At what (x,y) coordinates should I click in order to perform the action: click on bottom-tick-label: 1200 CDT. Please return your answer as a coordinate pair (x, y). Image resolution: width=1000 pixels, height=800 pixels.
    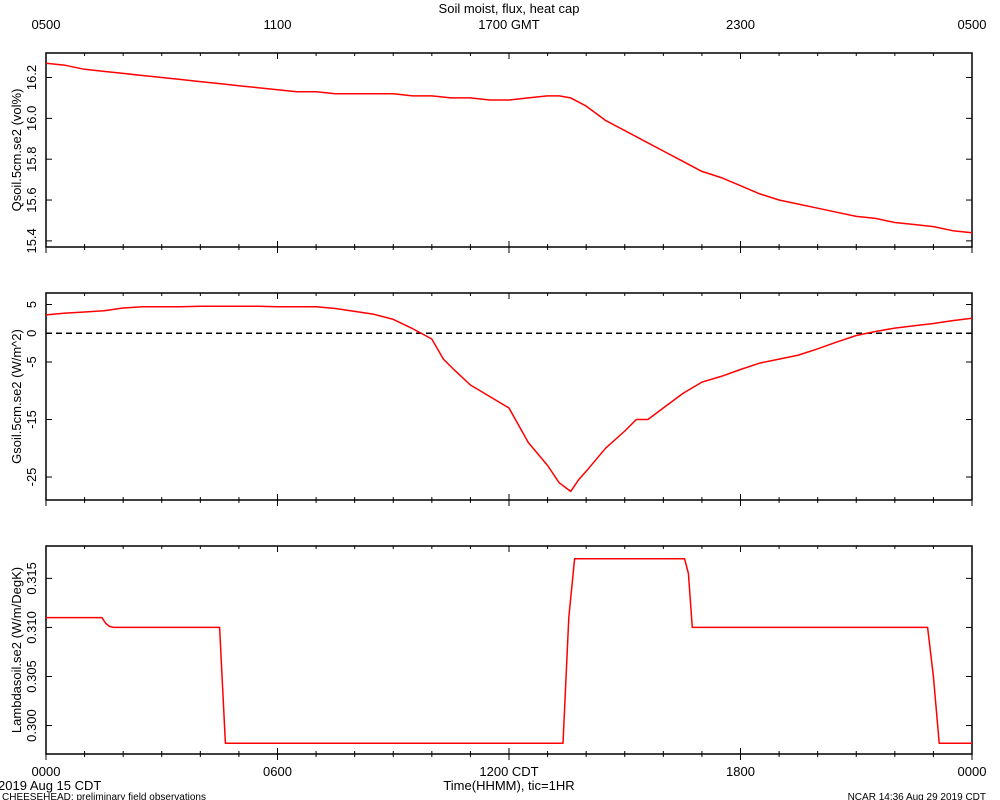
    Looking at the image, I should click on (508, 771).